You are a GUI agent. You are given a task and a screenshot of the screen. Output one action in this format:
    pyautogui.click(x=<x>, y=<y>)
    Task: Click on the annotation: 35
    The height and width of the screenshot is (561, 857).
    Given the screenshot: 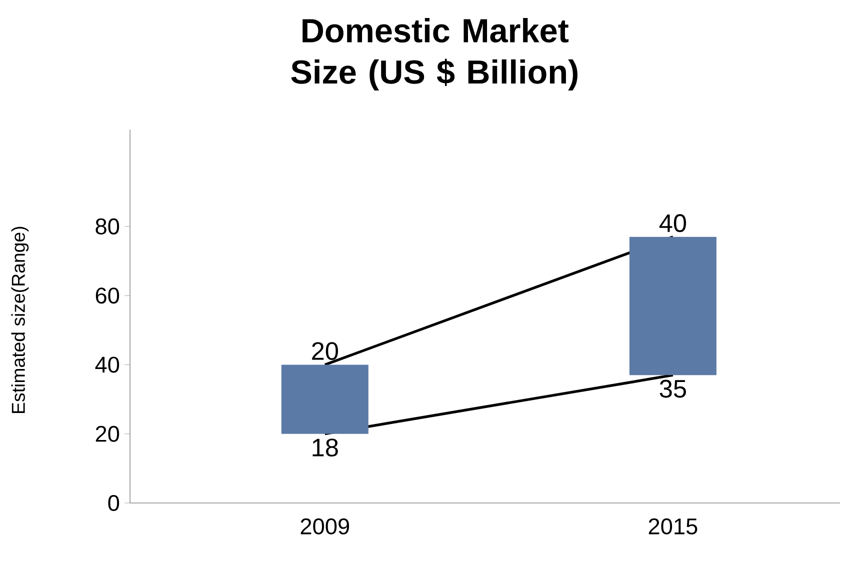 What is the action you would take?
    pyautogui.click(x=673, y=389)
    